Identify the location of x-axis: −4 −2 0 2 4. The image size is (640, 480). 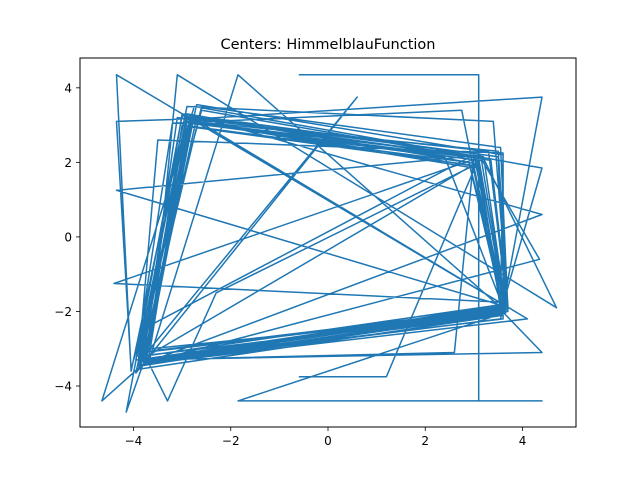
(326, 437).